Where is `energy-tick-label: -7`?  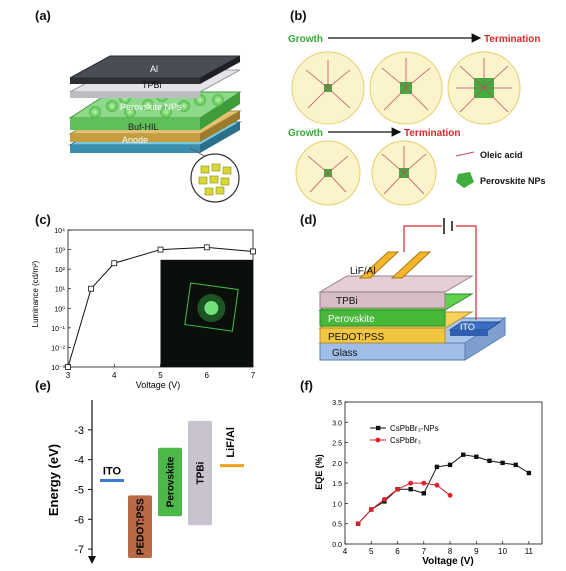
energy-tick-label: -7 is located at coordinates (79, 550).